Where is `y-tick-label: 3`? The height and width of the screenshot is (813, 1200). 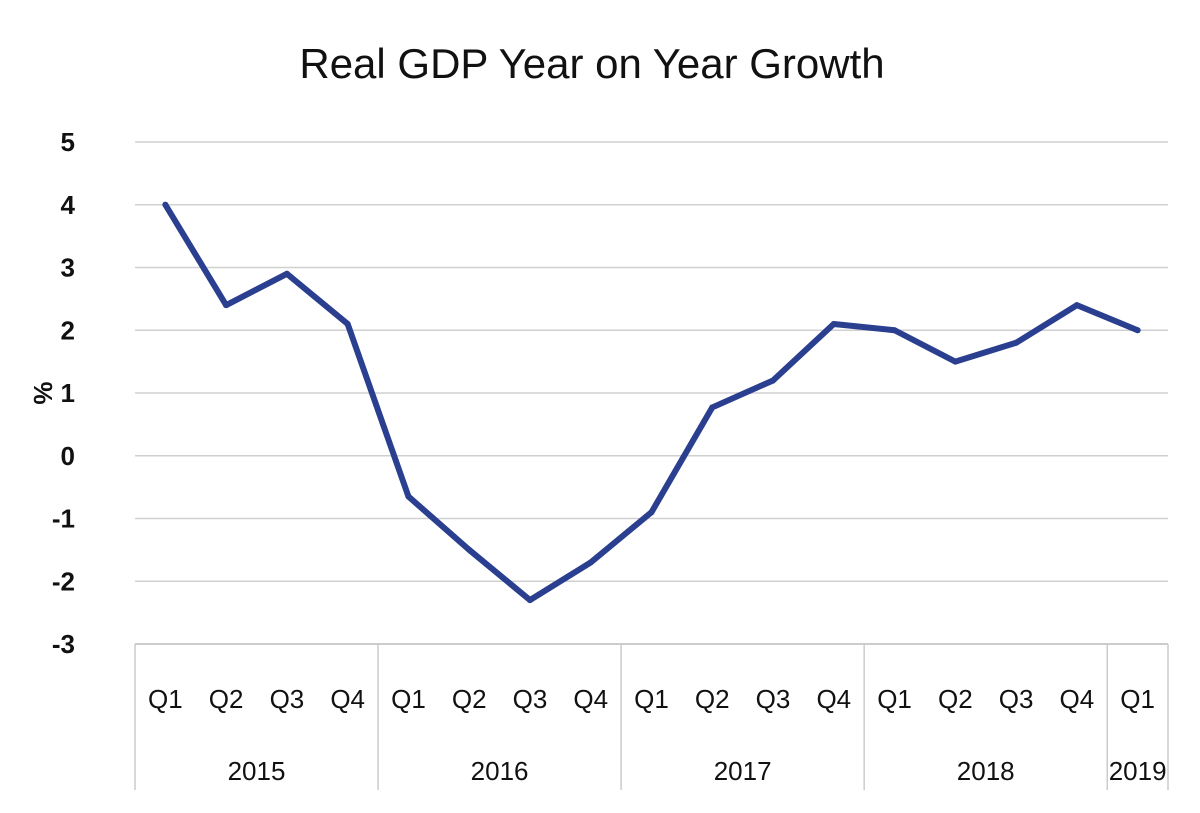 y-tick-label: 3 is located at coordinates (68, 268).